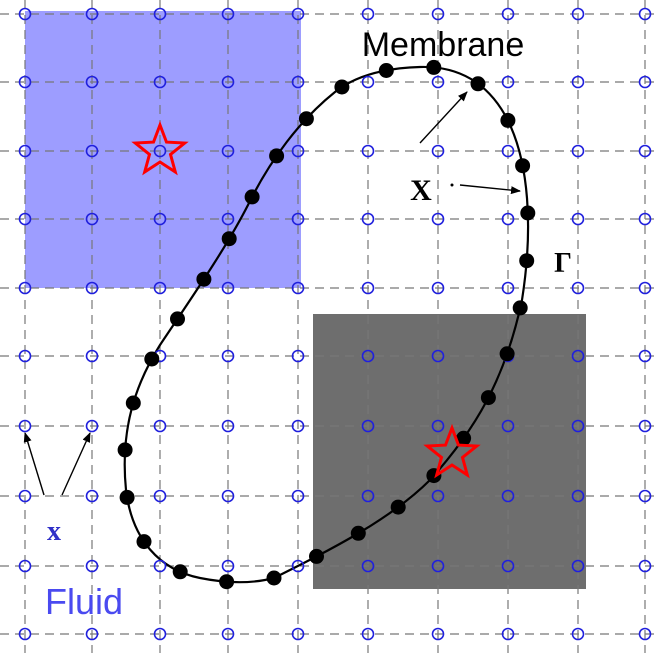 Image resolution: width=654 pixels, height=653 pixels. I want to click on arrow-x-to-right-node, so click(76, 464).